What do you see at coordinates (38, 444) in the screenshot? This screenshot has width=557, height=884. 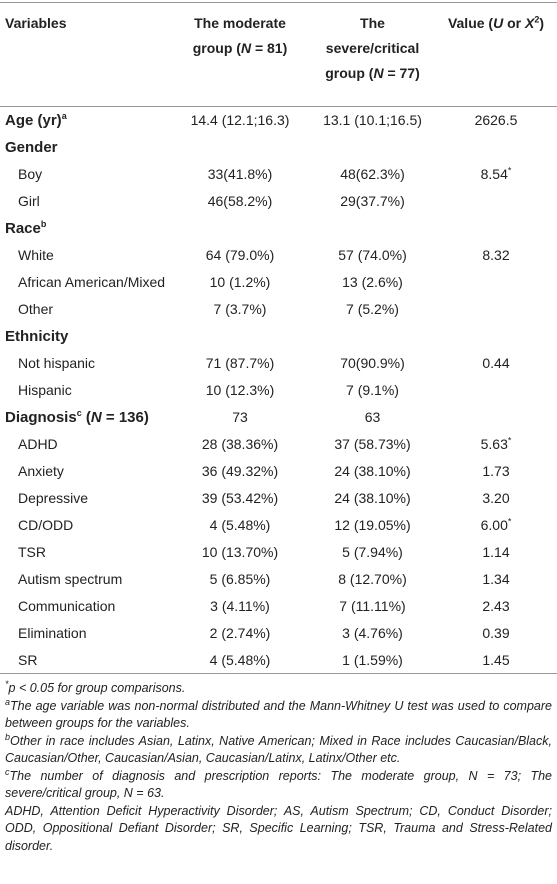 I see `row-label: ADHD` at bounding box center [38, 444].